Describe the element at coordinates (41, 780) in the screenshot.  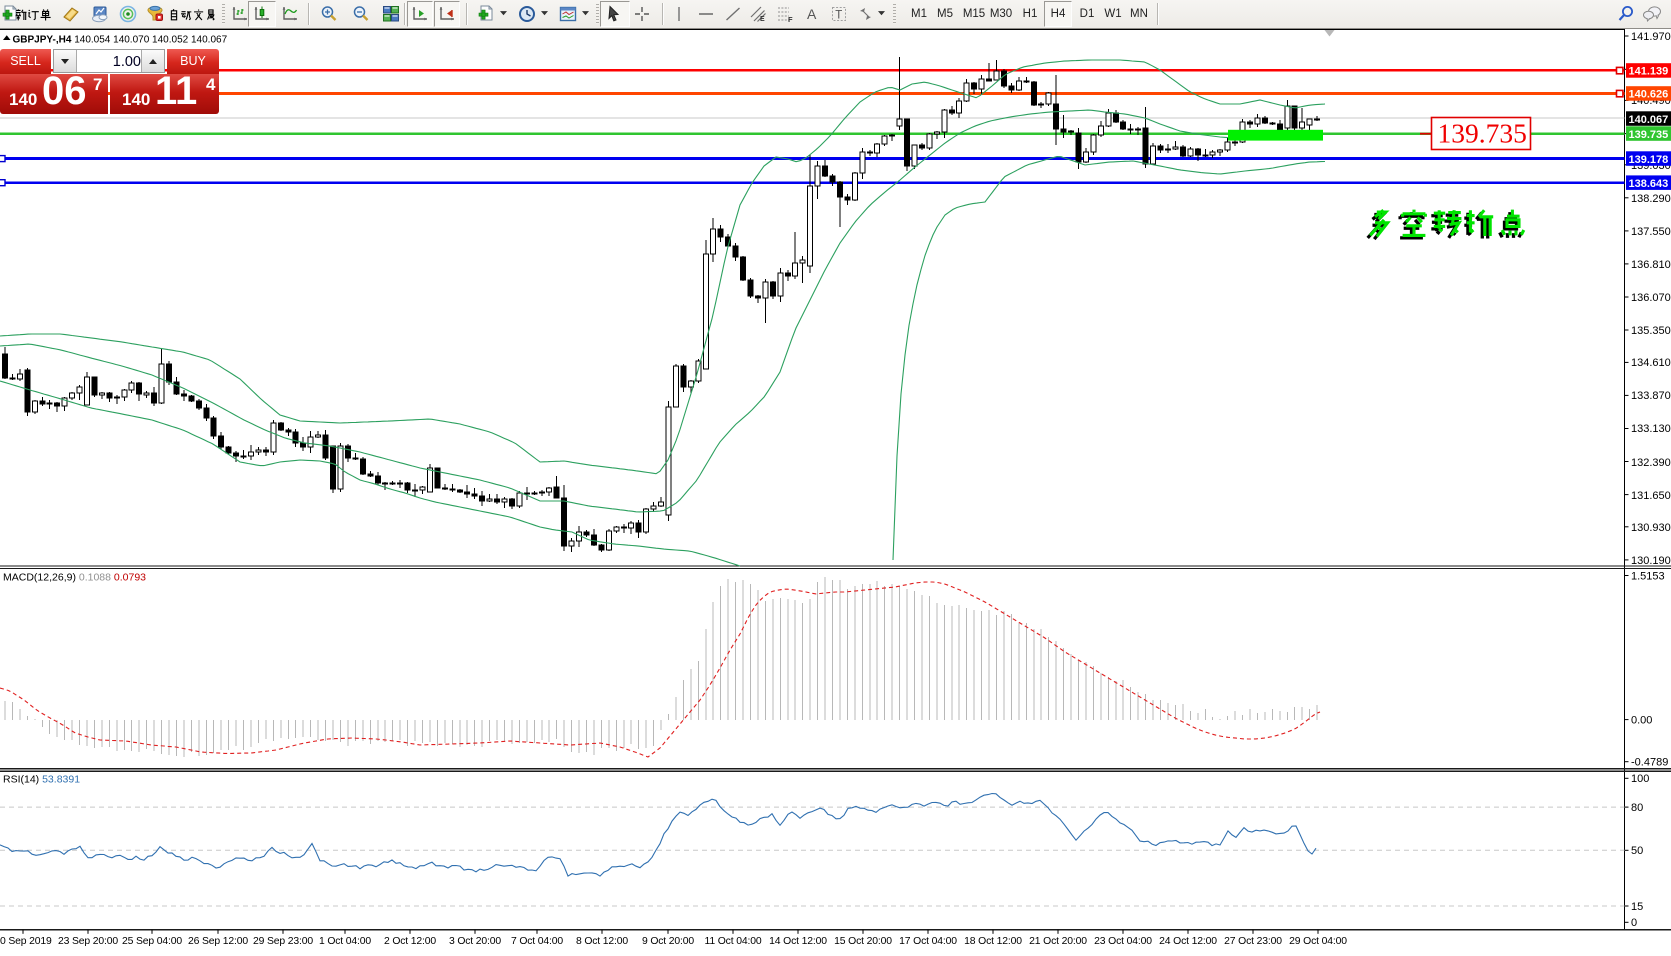
I see `svg-text: RSI(14) 53.8391` at that location.